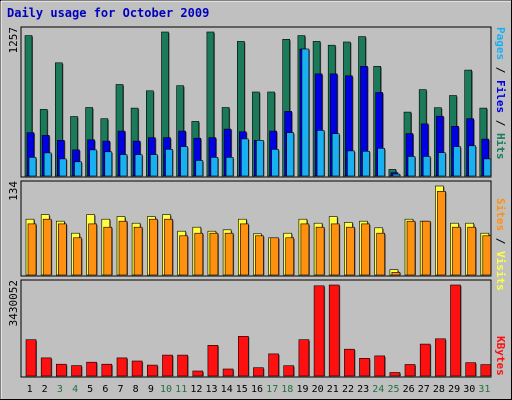 Image resolution: width=512 pixels, height=400 pixels. Describe the element at coordinates (500, 123) in the screenshot. I see `legend-part-3: /` at that location.